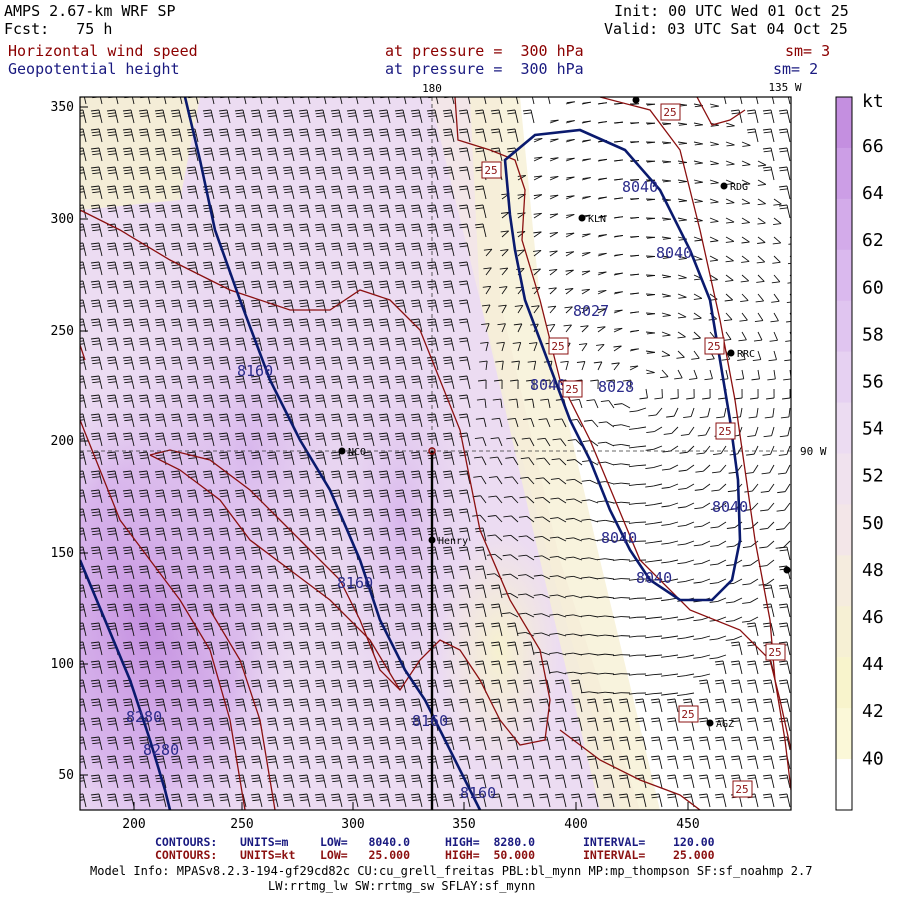  What do you see at coordinates (808, 51) in the screenshot?
I see `smoothing-wind: sm= 3` at bounding box center [808, 51].